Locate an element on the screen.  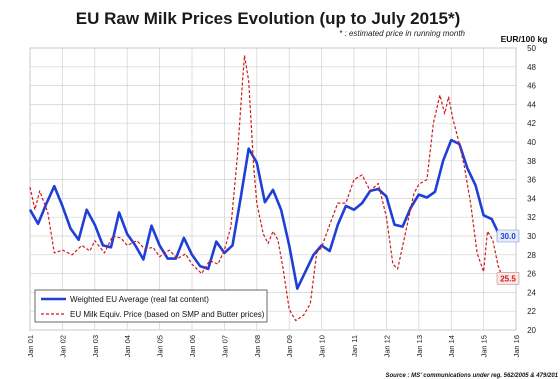
y-tick-label: 38 is located at coordinates (531, 161).